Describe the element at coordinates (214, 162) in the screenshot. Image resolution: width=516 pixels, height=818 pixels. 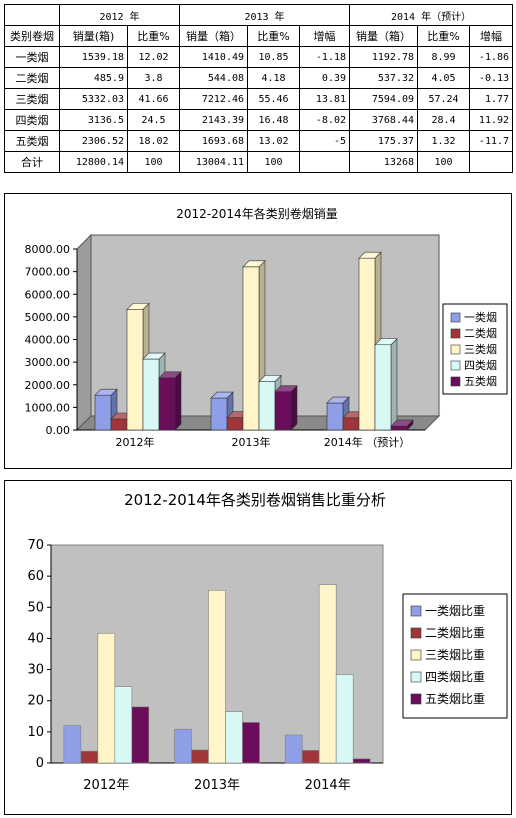
I see `table-cell: 13004.11` at that location.